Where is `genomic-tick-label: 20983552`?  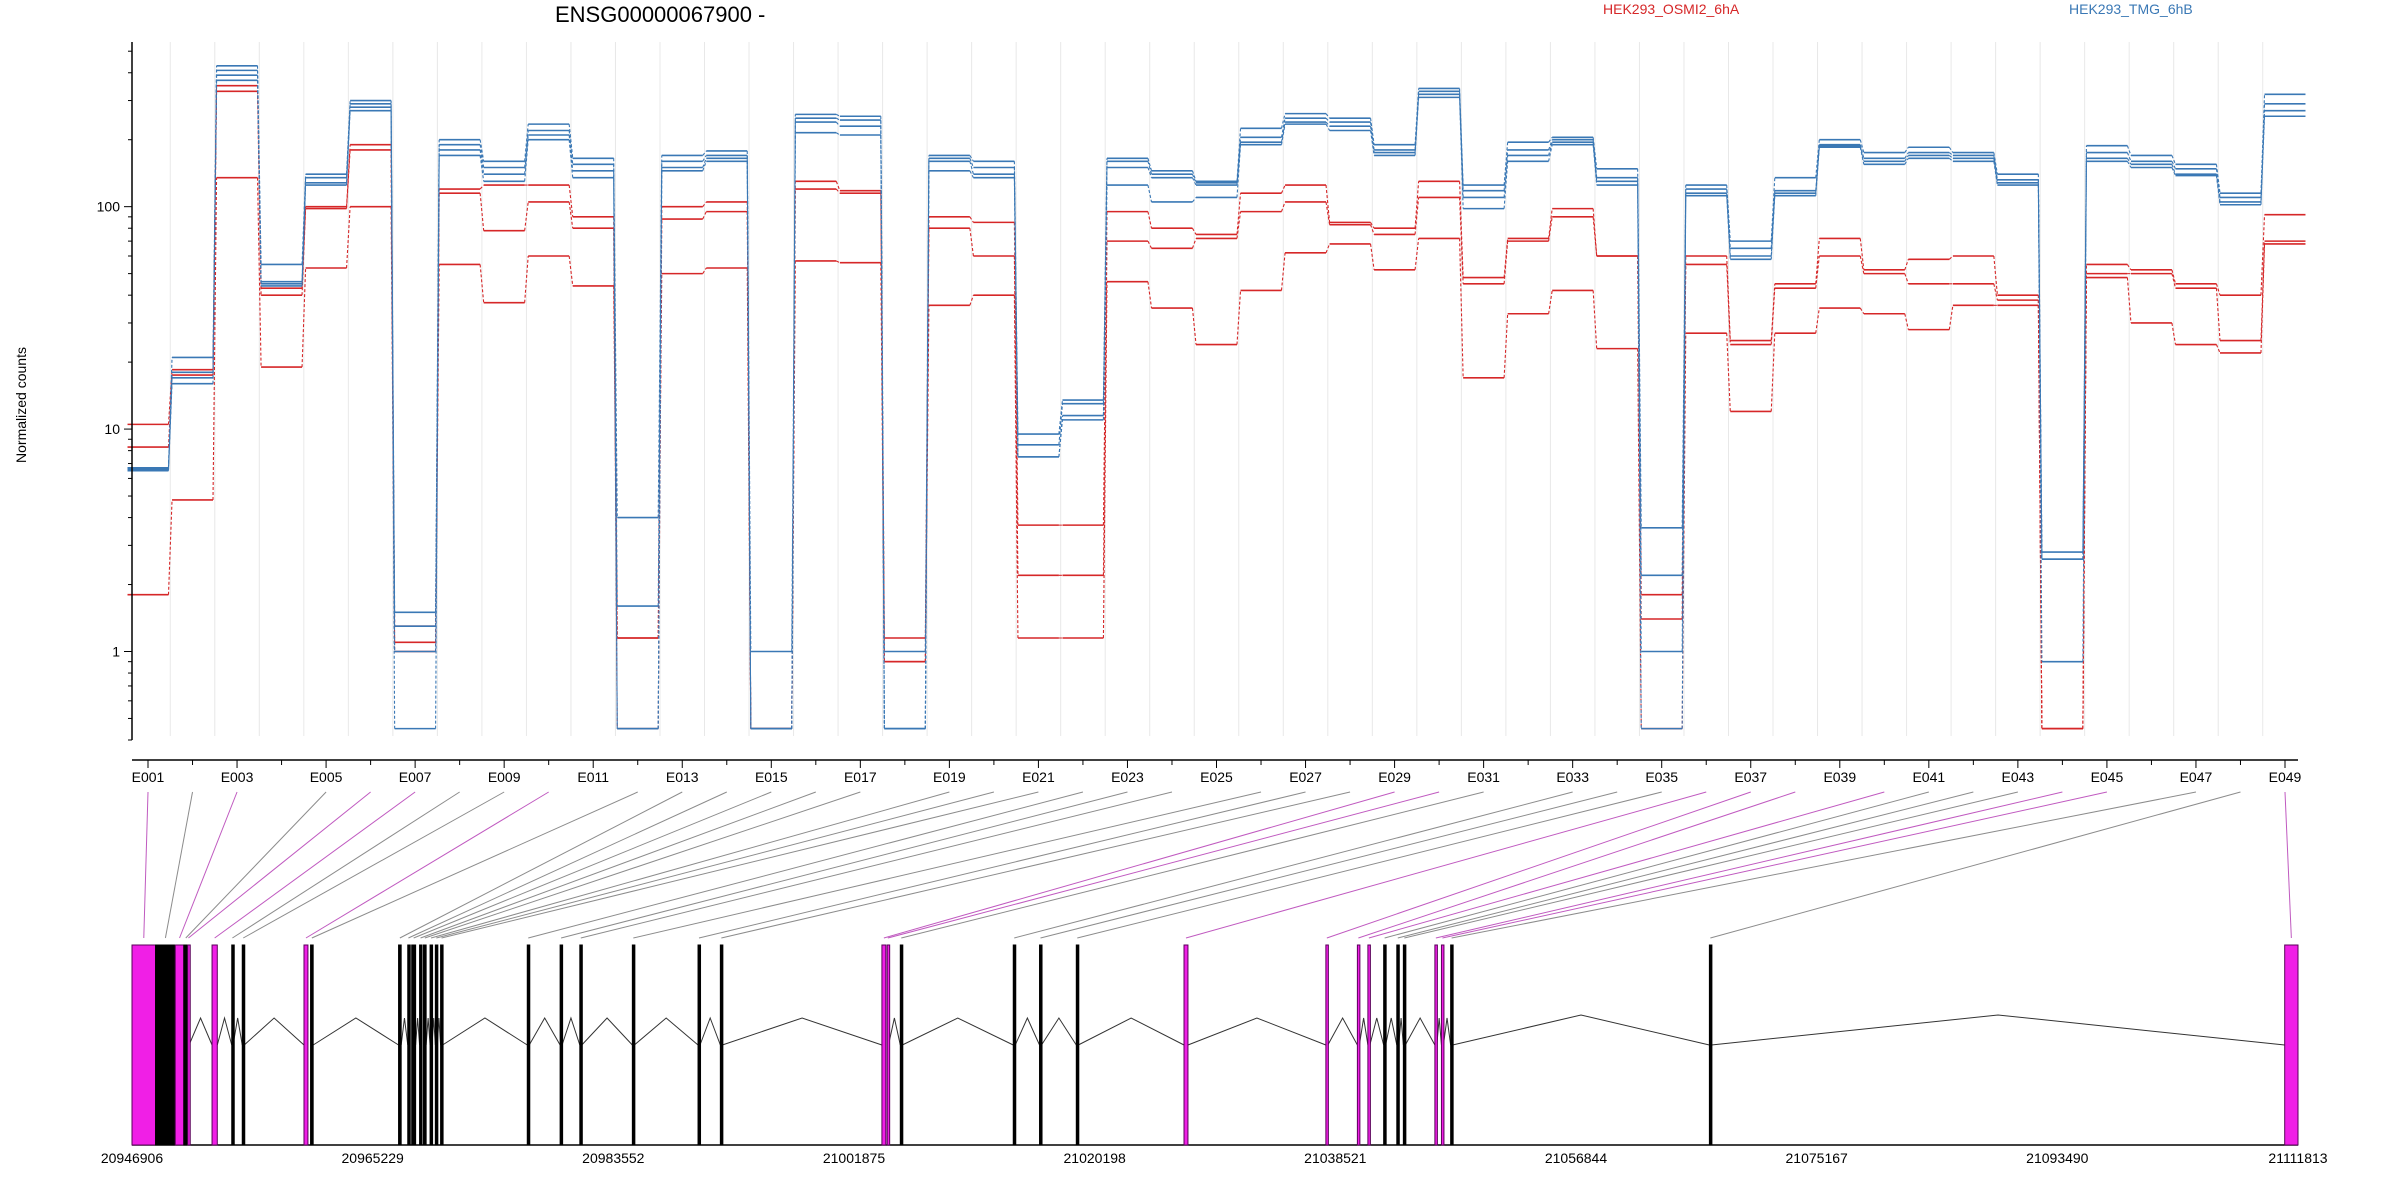
genomic-tick-label: 20983552 is located at coordinates (613, 1158).